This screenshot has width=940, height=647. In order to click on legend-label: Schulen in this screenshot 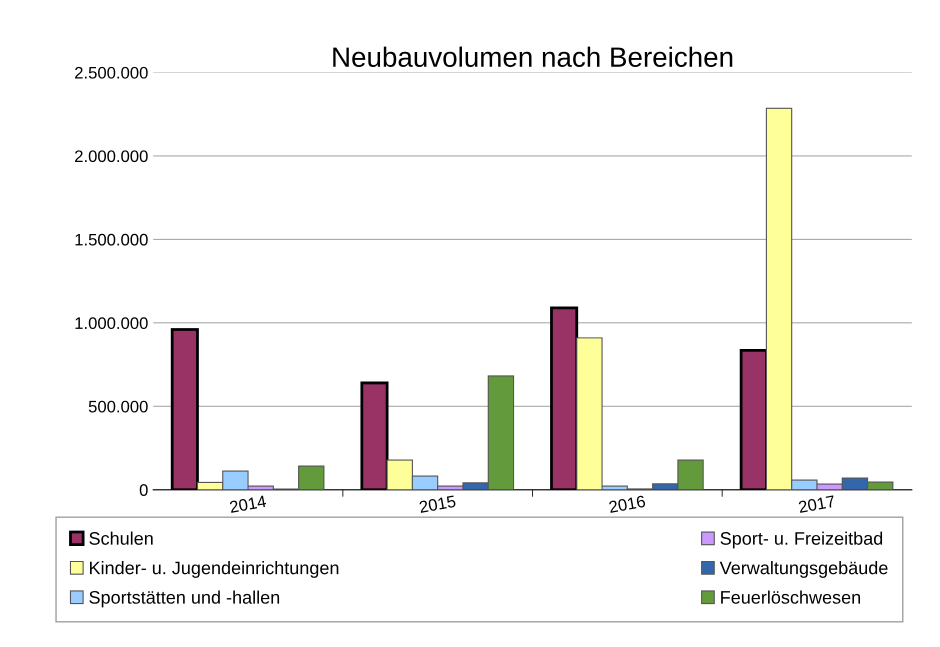, I will do `click(121, 538)`.